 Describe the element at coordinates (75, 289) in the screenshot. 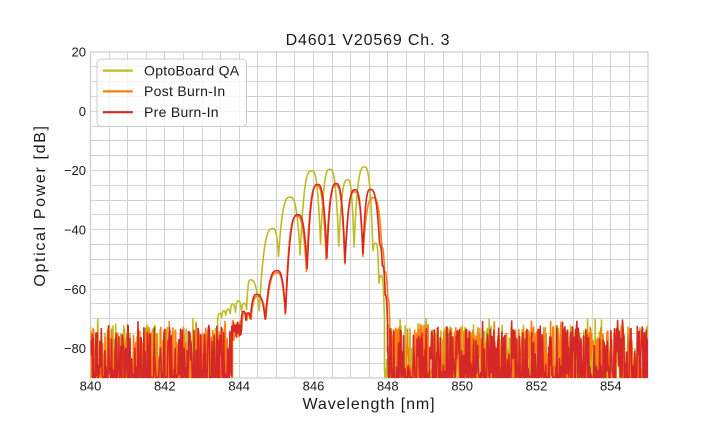

I see `svg-text: −60` at that location.